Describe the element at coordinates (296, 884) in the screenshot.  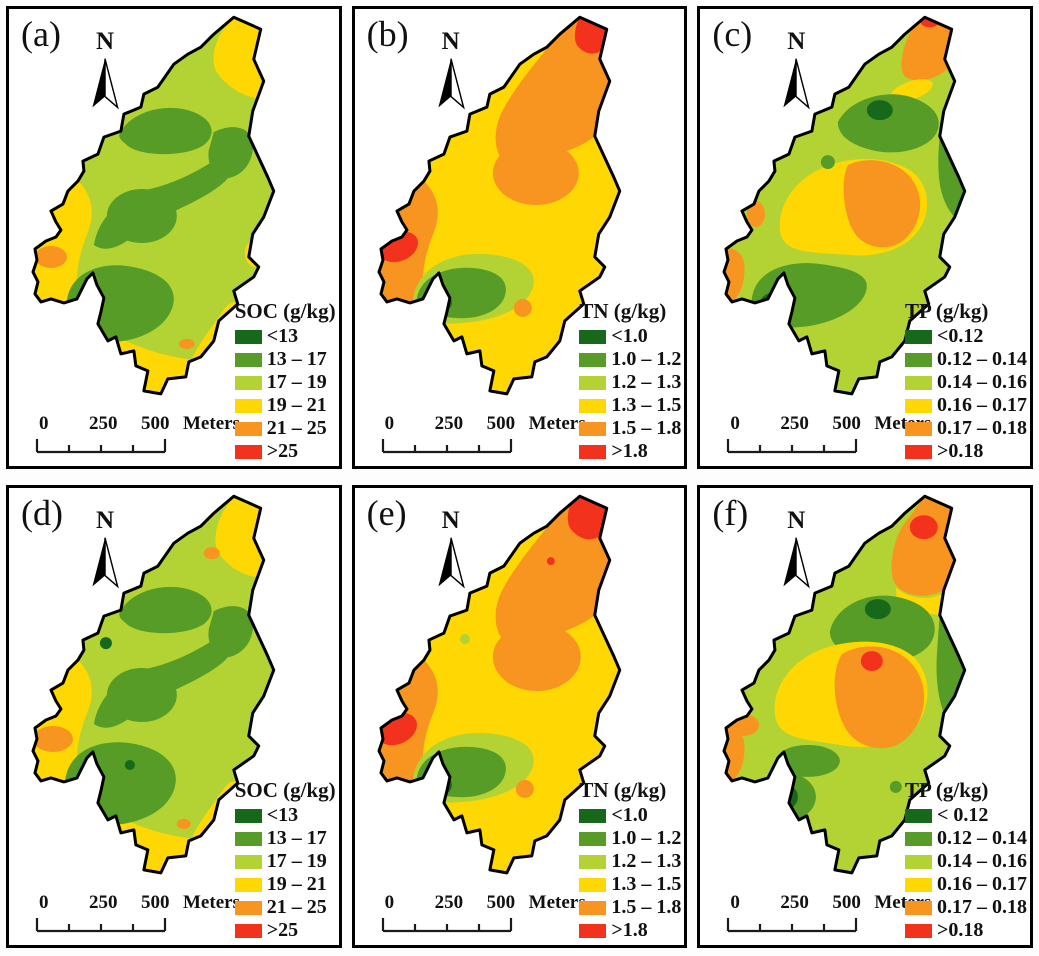
I see `legend-class-label: 19 – 21` at that location.